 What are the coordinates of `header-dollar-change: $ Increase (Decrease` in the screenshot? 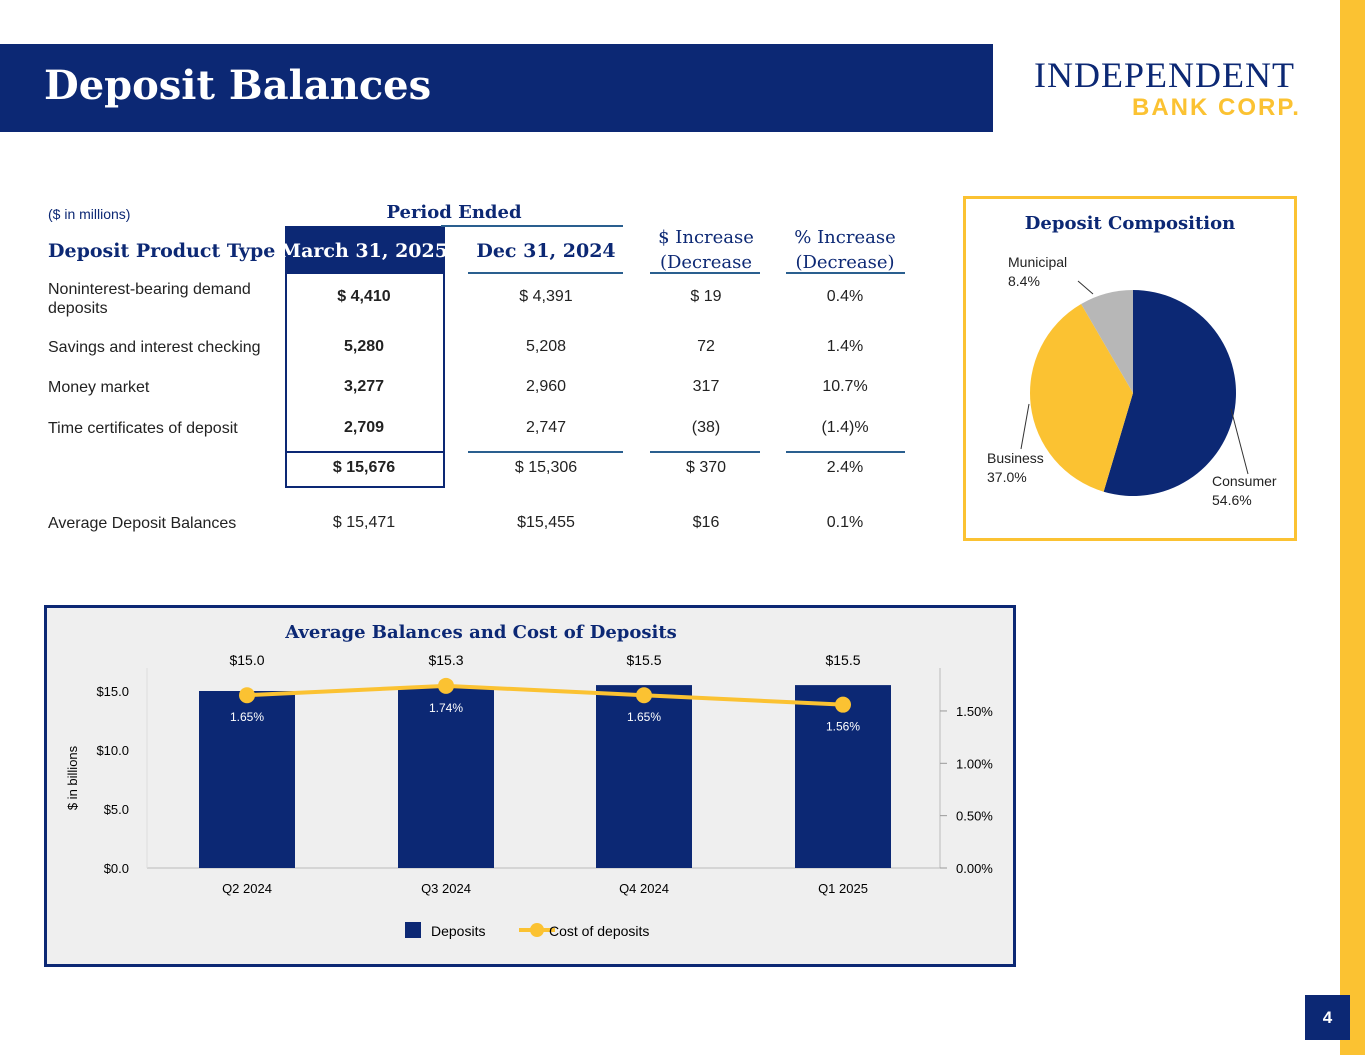 It's located at (706, 250).